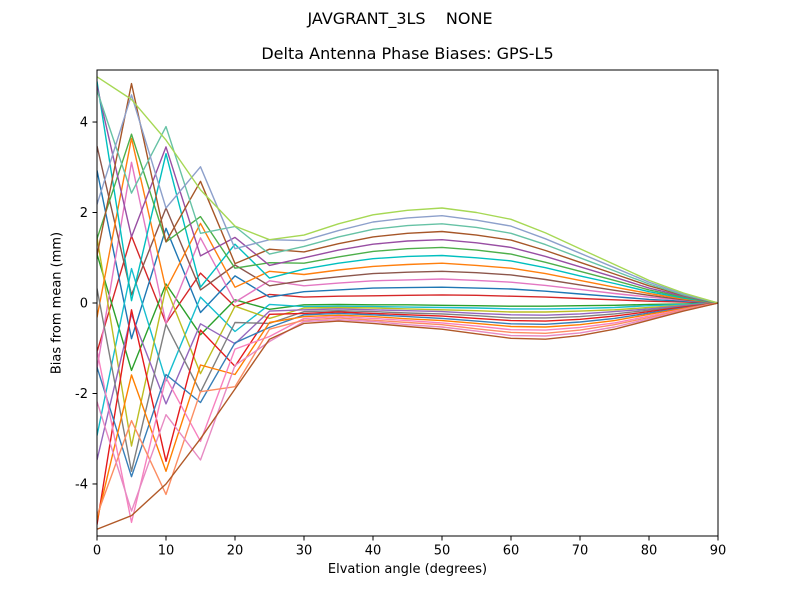 The height and width of the screenshot is (600, 800). I want to click on x-tick-label: 50, so click(442, 551).